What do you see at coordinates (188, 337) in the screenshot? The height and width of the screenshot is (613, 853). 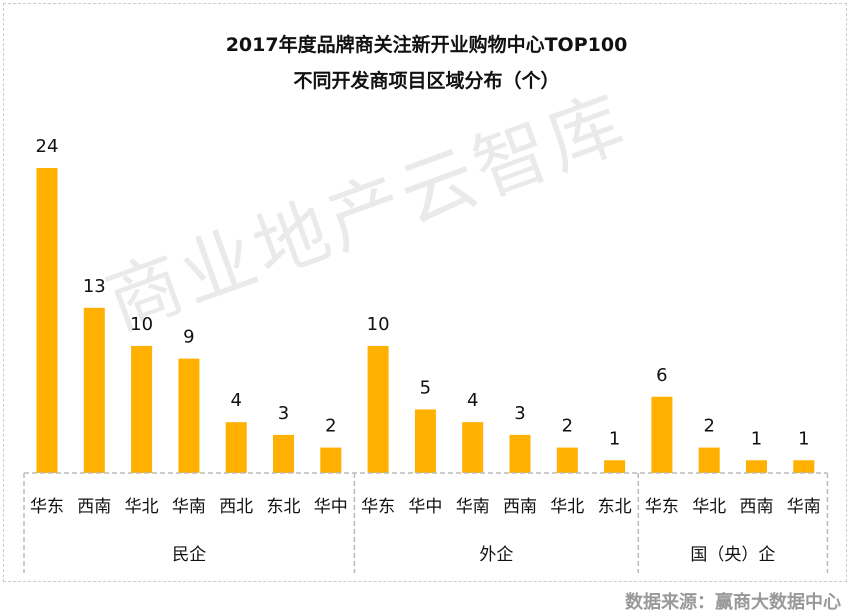 I see `data-label: 9` at bounding box center [188, 337].